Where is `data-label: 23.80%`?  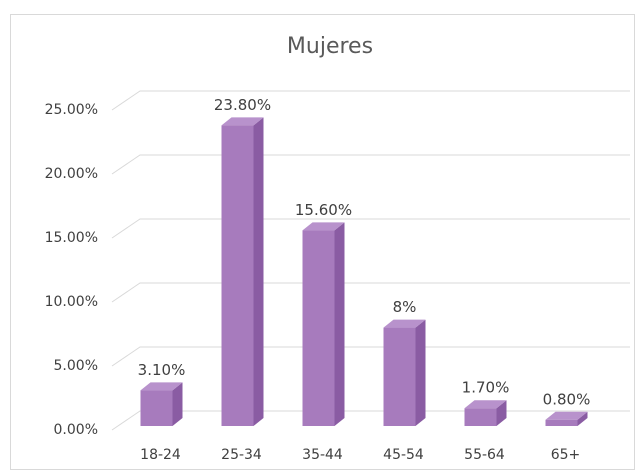
data-label: 23.80% is located at coordinates (242, 105).